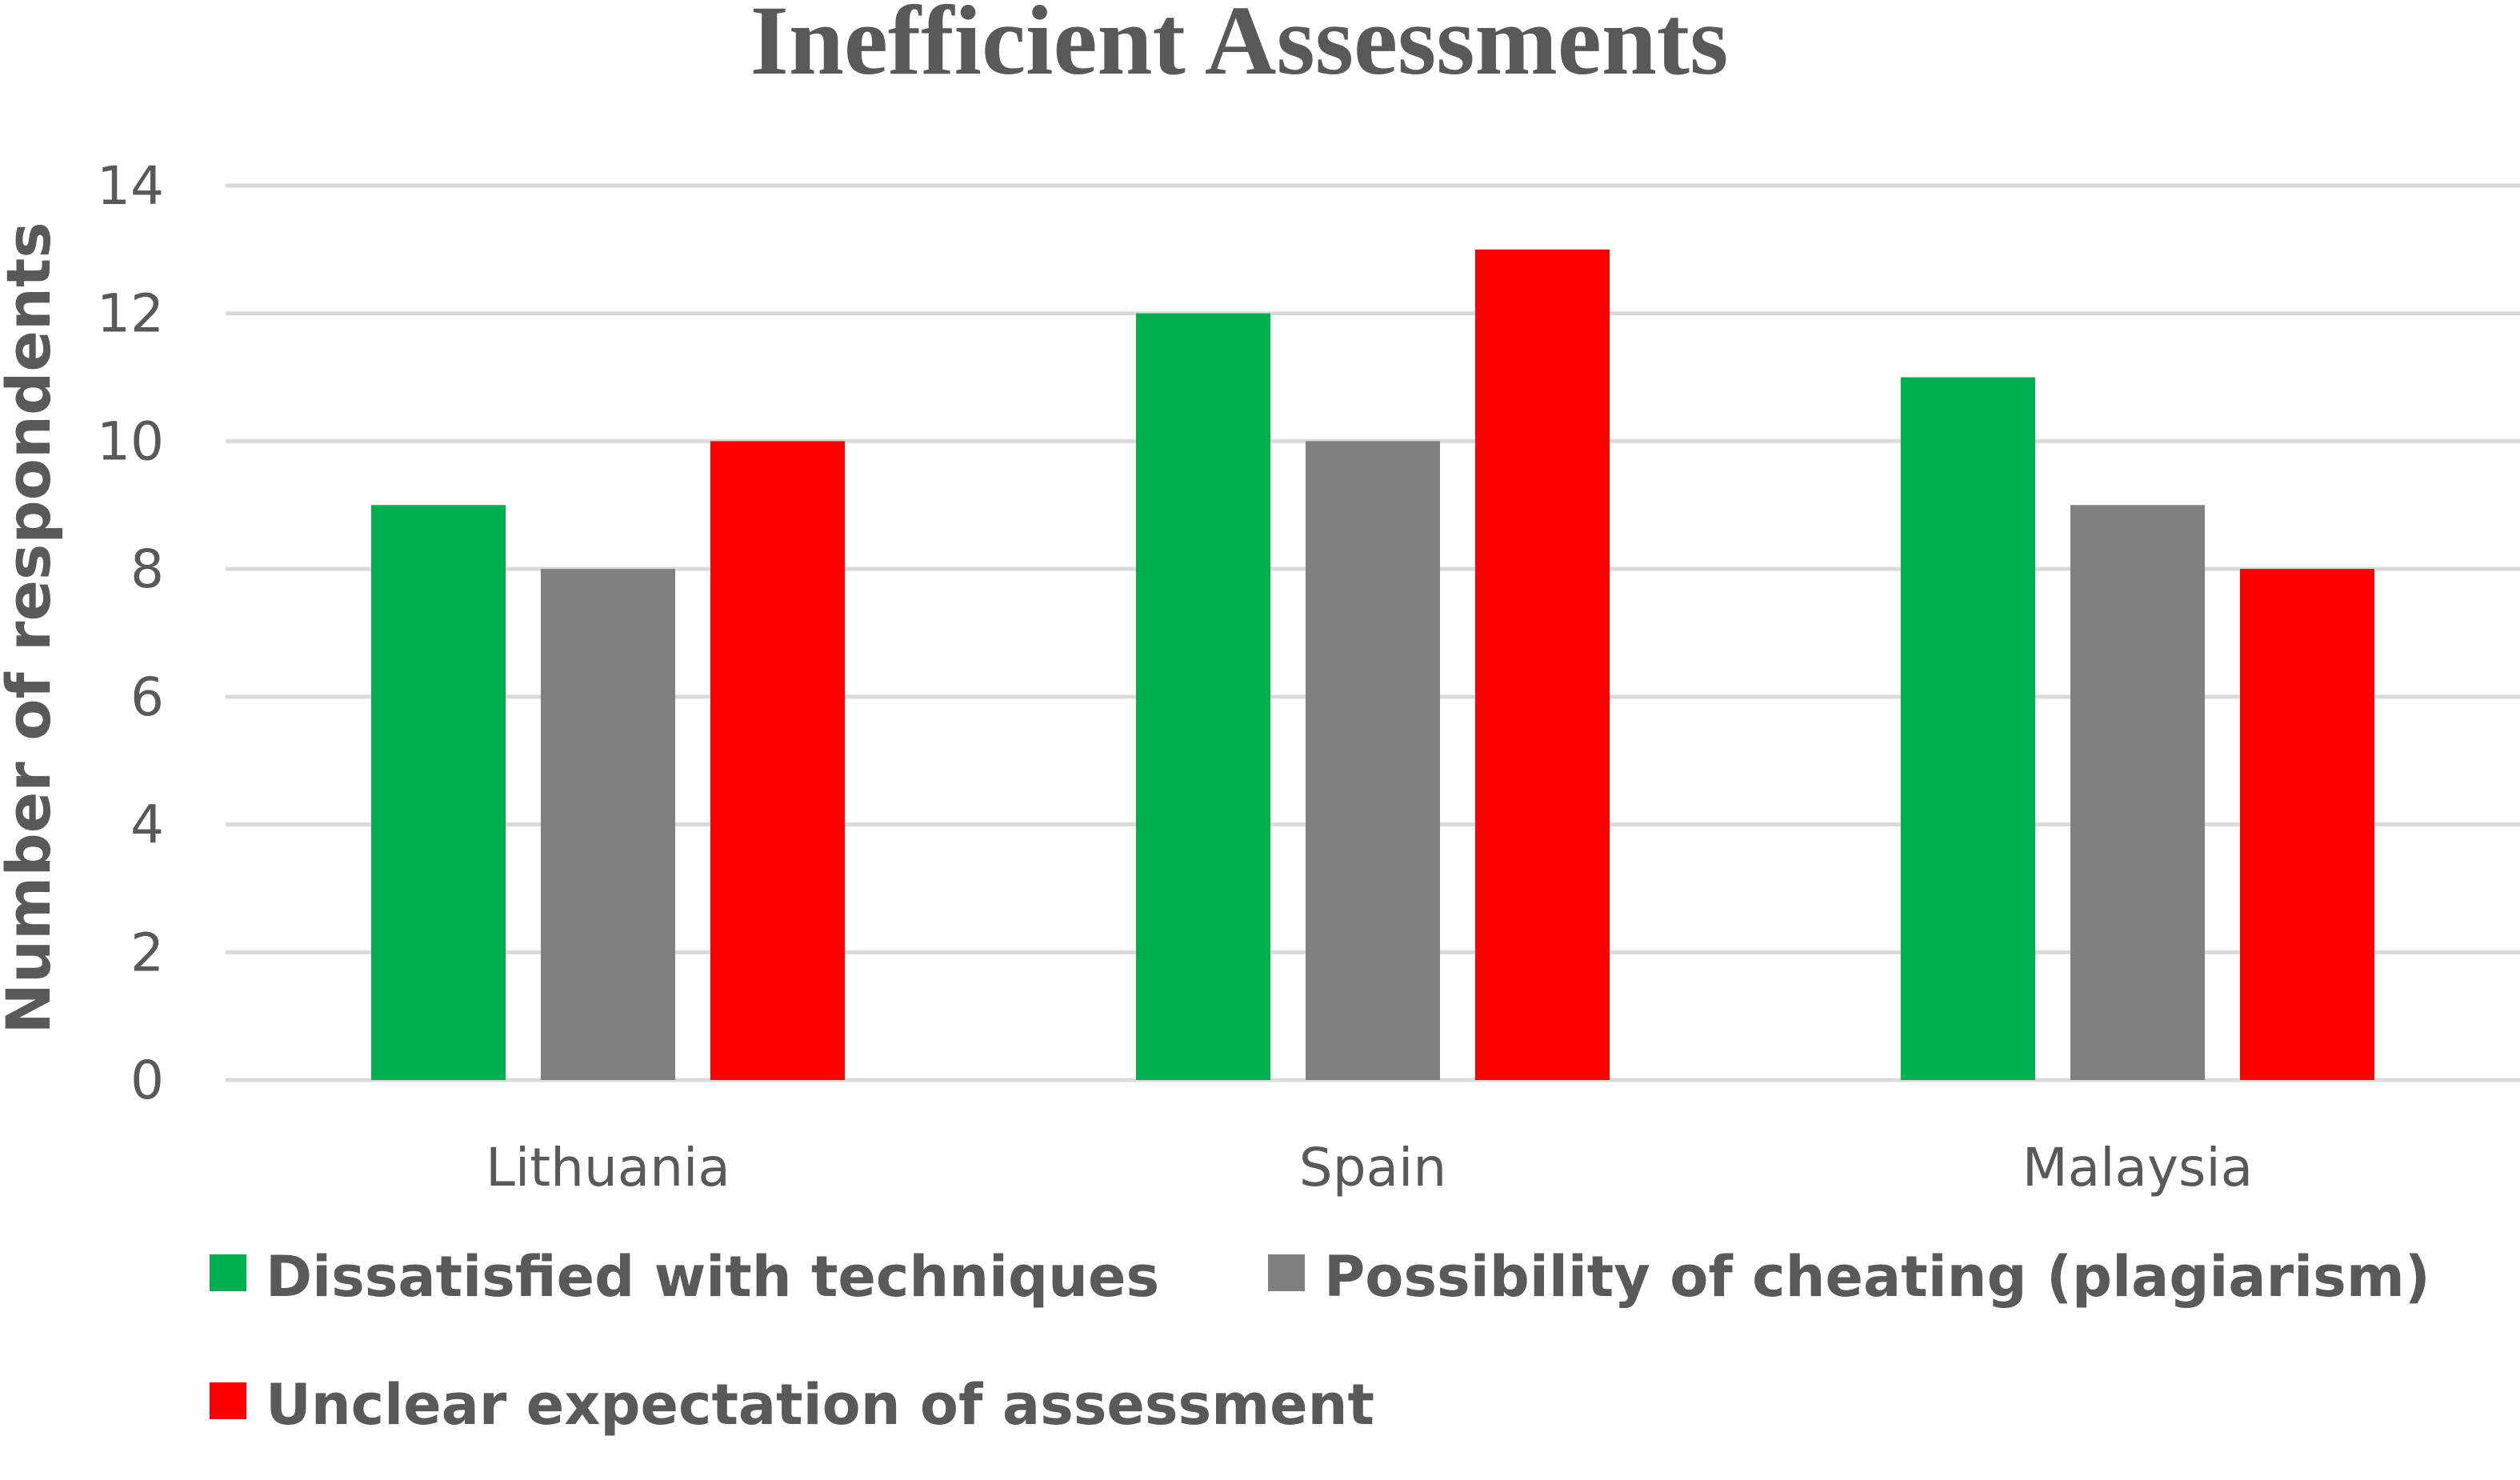  I want to click on y-tick-label: 0, so click(147, 1080).